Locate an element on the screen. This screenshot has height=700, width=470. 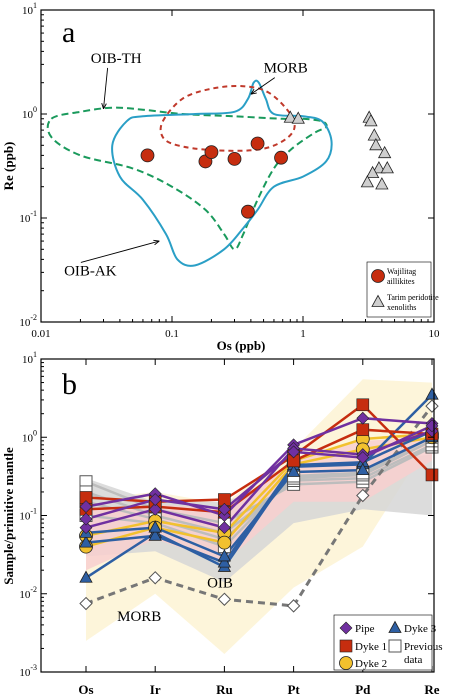
y-tick-label: 10¹ is located at coordinates (29, 358).